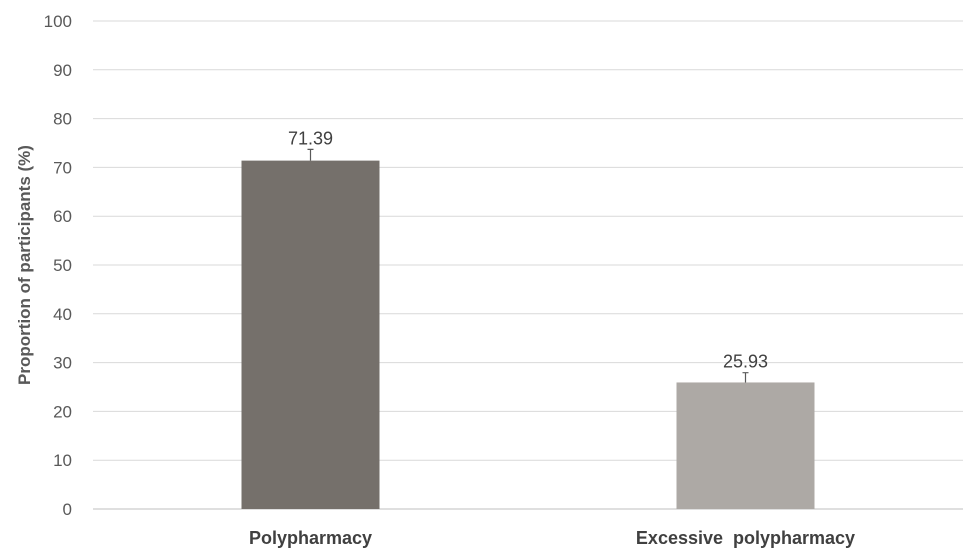 The width and height of the screenshot is (963, 550). What do you see at coordinates (62, 265) in the screenshot?
I see `y-tick-label: 50` at bounding box center [62, 265].